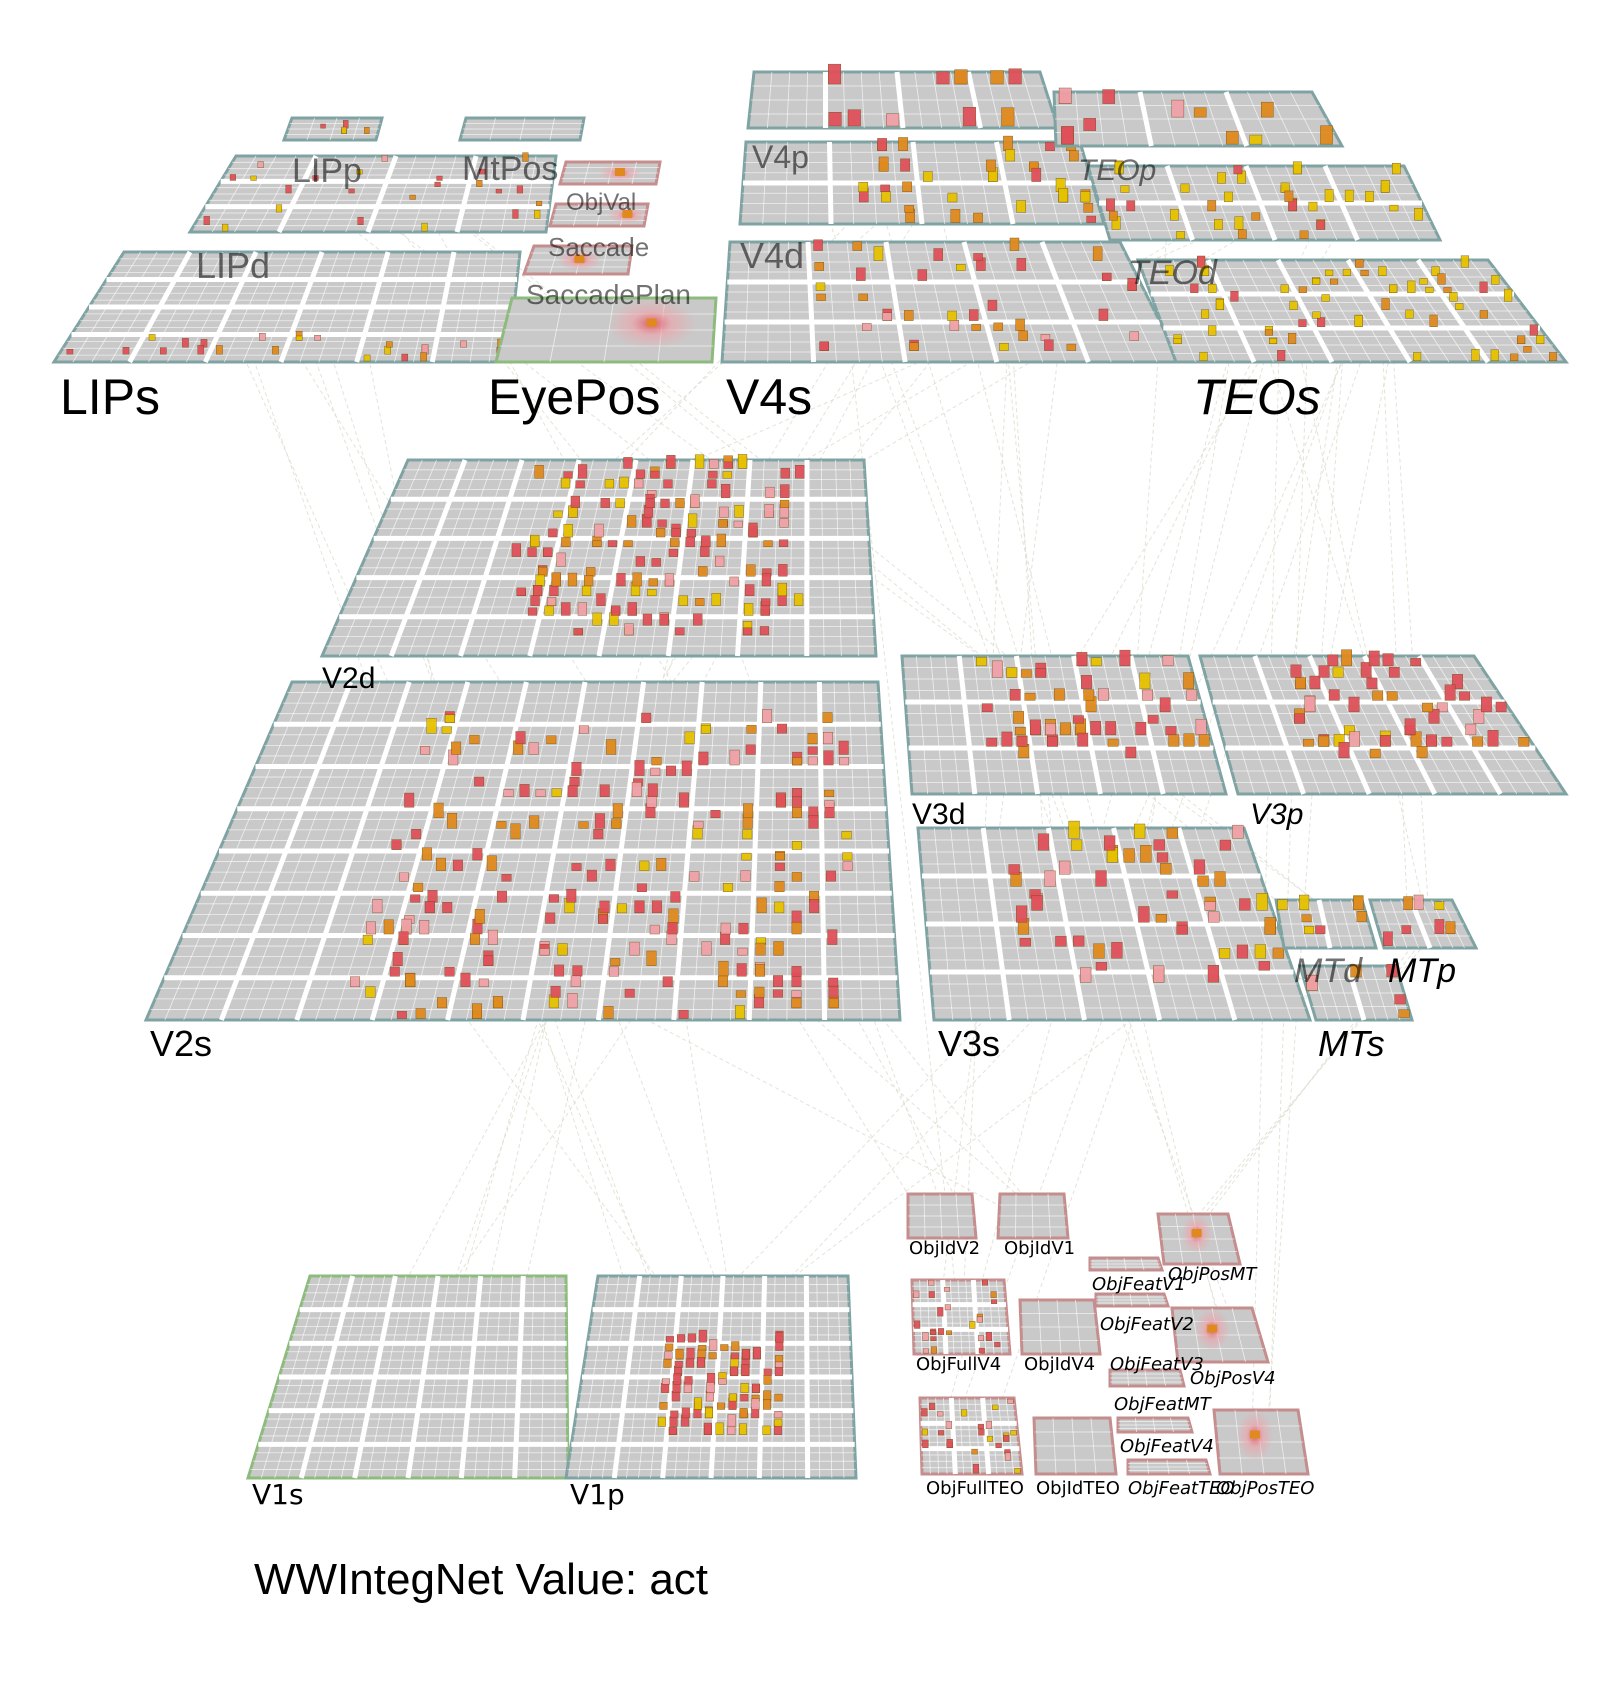  Describe the element at coordinates (372, 193) in the screenshot. I see `layer-lipp` at that location.